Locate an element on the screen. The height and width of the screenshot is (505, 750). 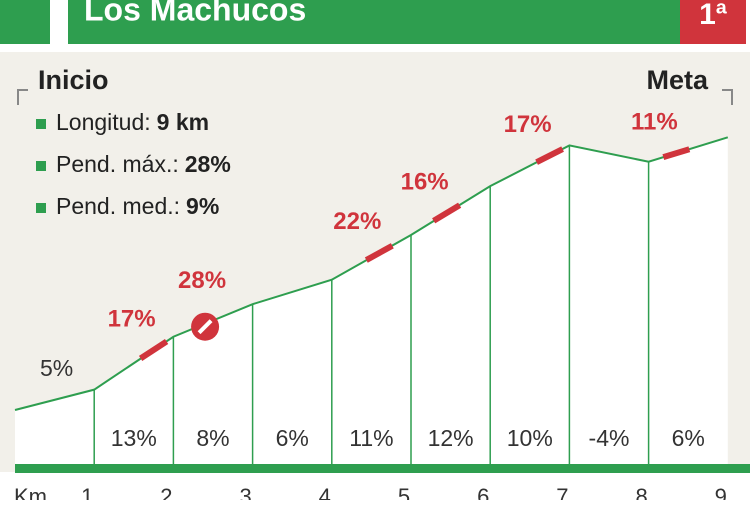
max-label: 16% is located at coordinates (425, 181).